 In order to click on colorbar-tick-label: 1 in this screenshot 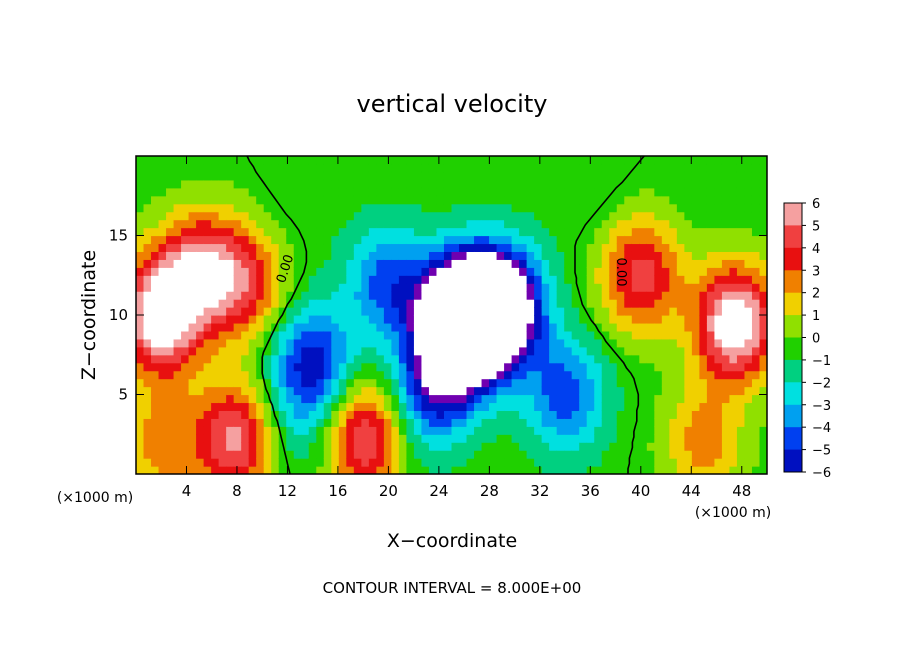, I will do `click(816, 316)`.